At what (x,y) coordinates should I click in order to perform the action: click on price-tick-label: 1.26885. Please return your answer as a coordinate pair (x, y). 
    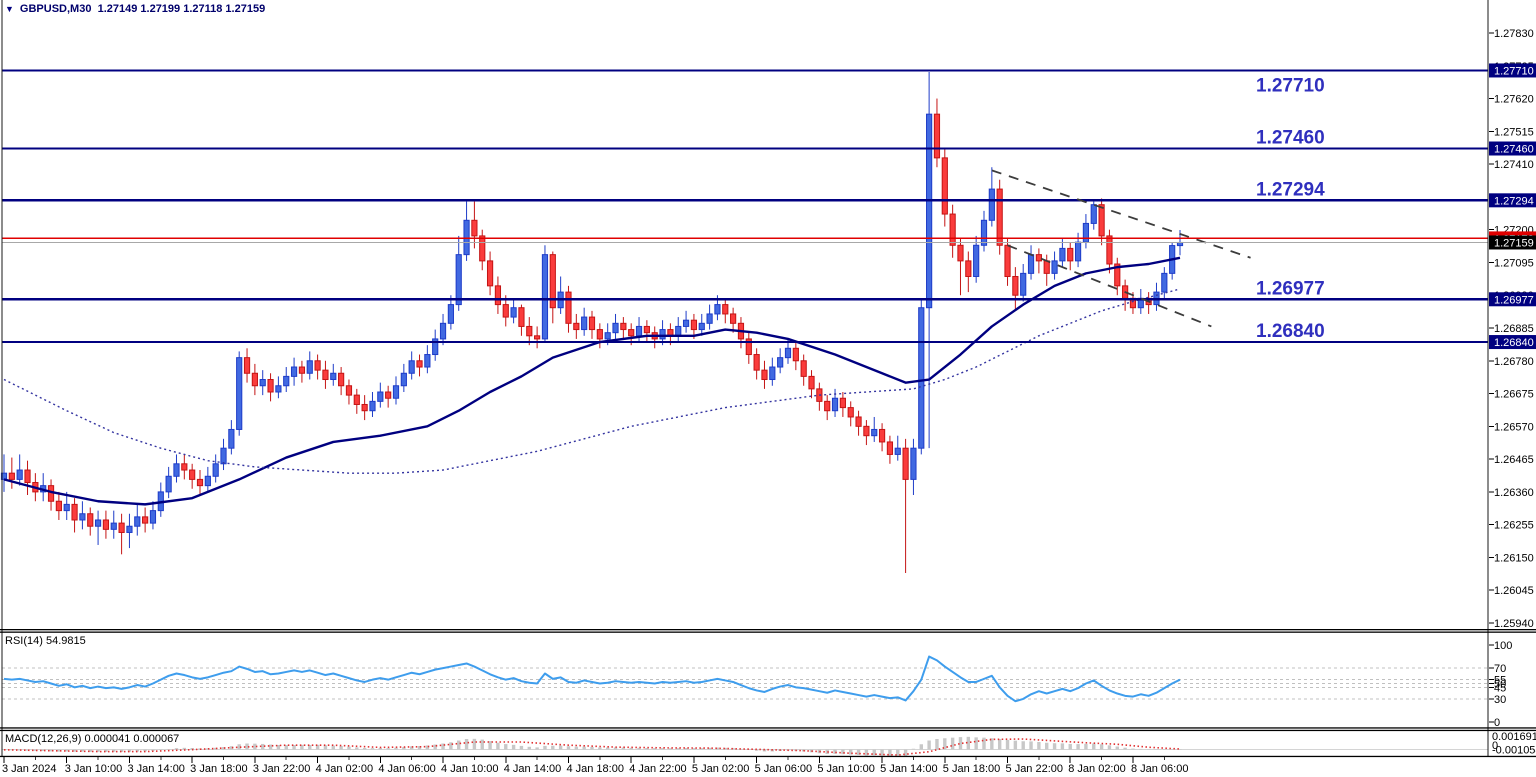
    Looking at the image, I should click on (1514, 329).